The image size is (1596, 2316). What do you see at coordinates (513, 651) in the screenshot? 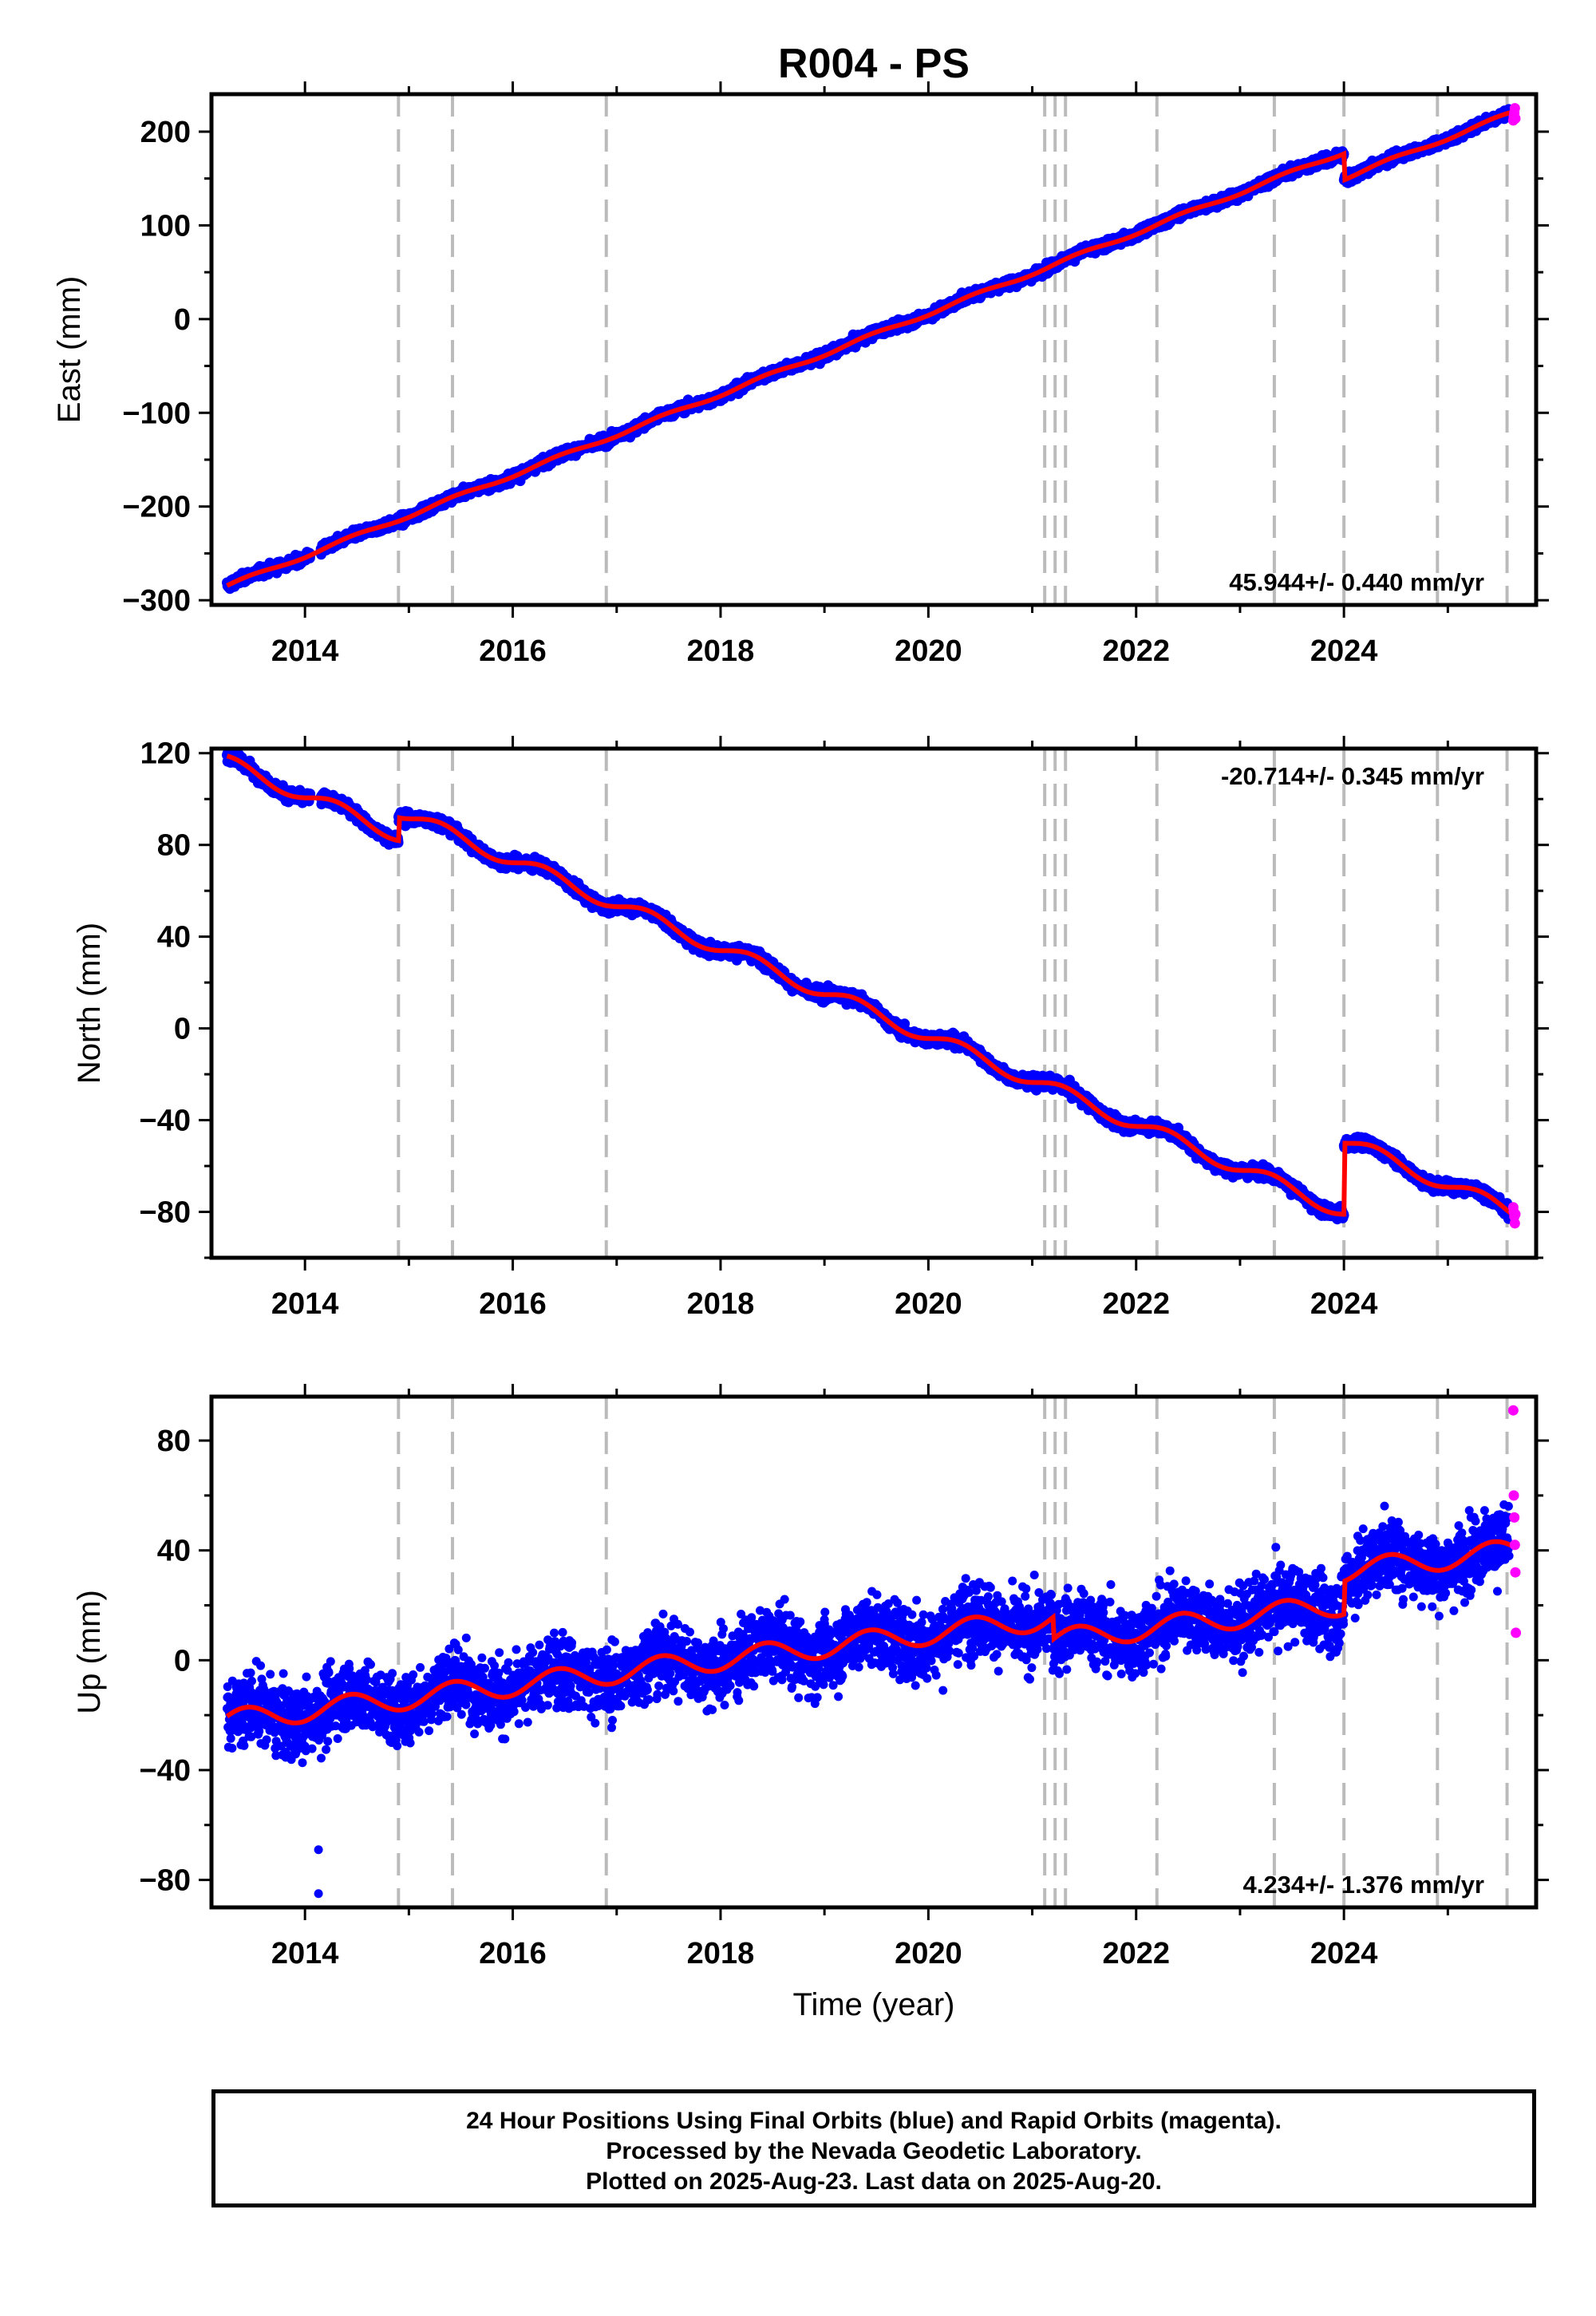
I see `x-tick-label: 2016` at bounding box center [513, 651].